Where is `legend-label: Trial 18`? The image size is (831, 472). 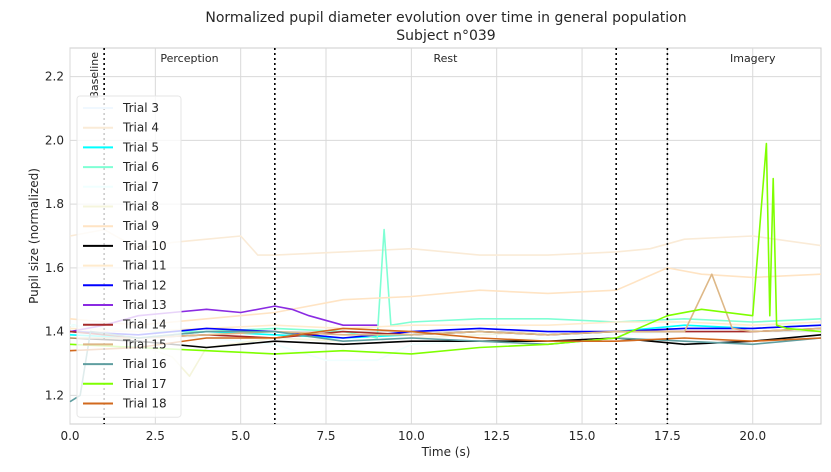
legend-label: Trial 18 is located at coordinates (144, 404).